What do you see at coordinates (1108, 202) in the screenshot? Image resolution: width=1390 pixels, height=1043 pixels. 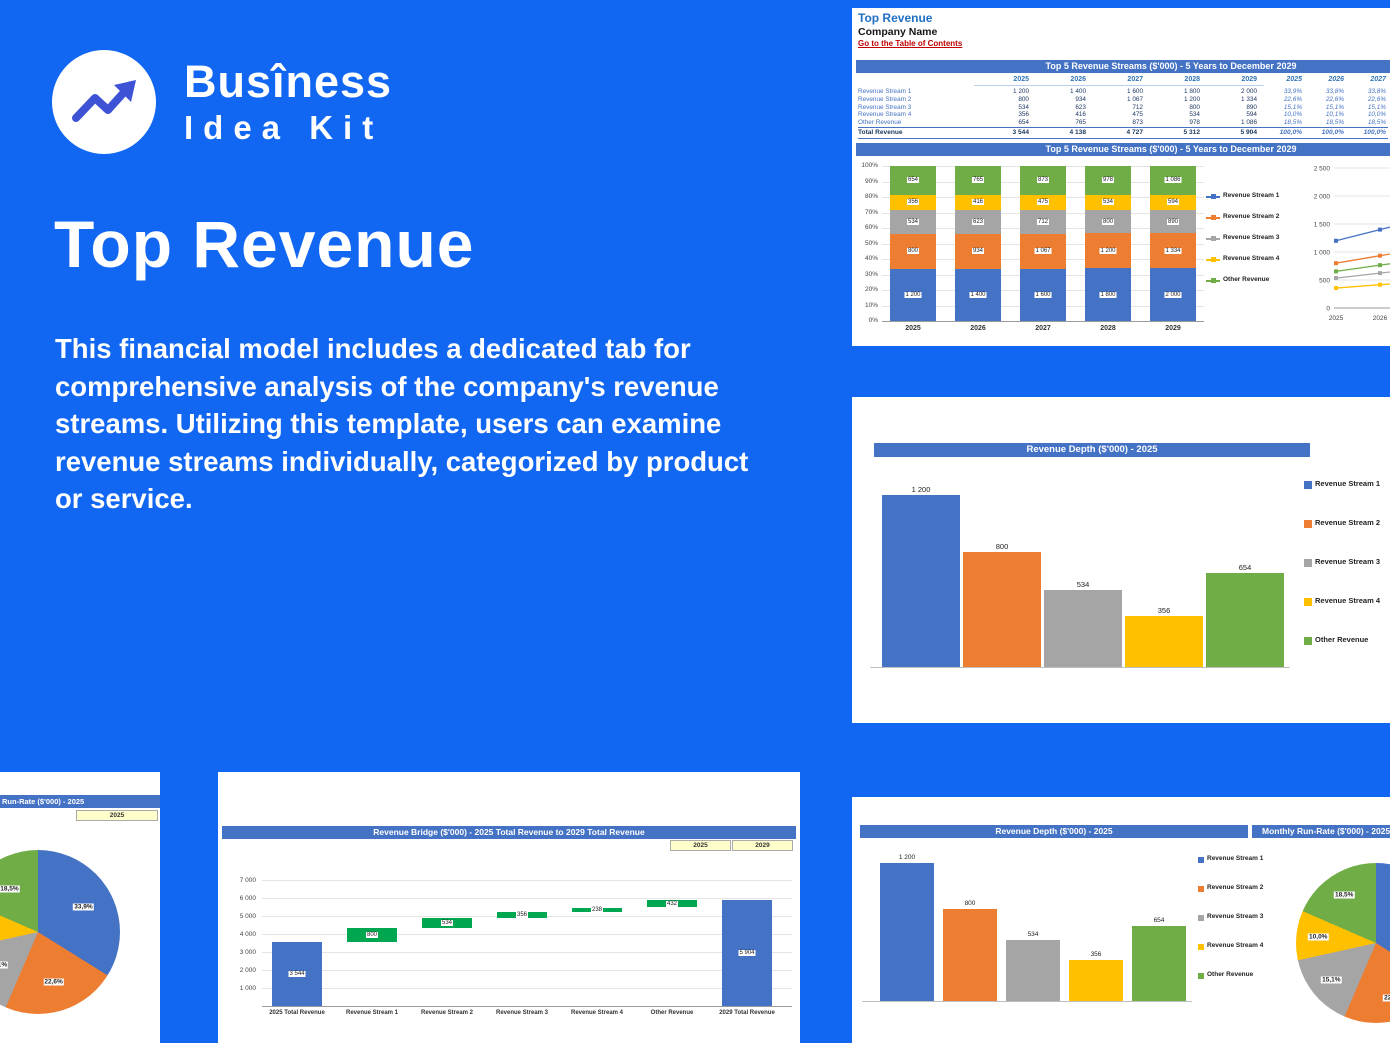 I see `bar-value-label: 534` at bounding box center [1108, 202].